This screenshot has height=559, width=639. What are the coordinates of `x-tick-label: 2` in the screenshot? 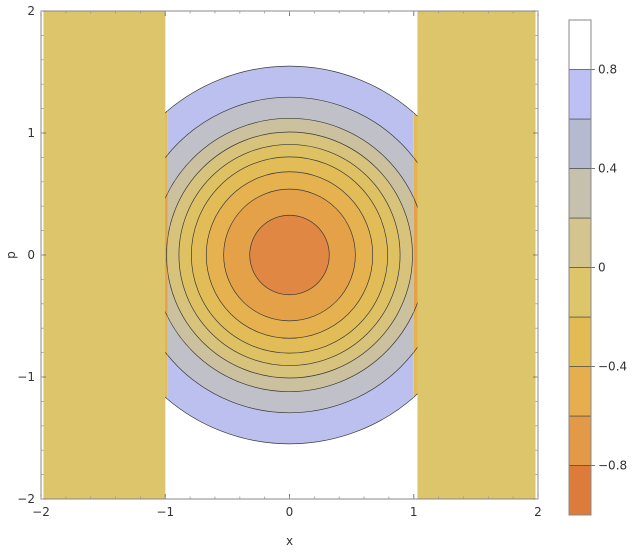 It's located at (538, 512).